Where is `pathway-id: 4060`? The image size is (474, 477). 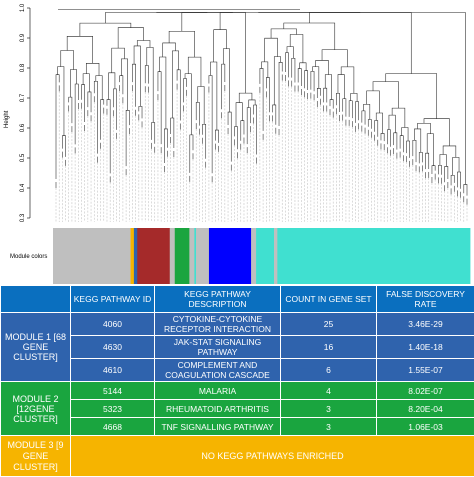 pathway-id: 4060 is located at coordinates (113, 324).